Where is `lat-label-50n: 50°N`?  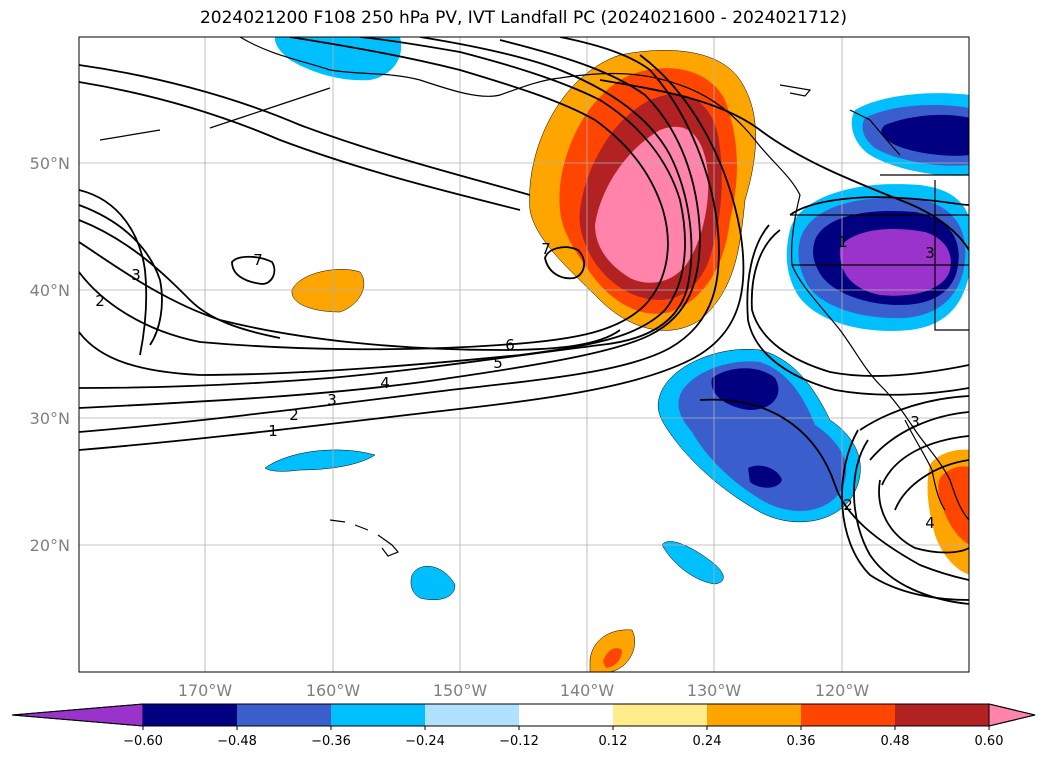
lat-label-50n: 50°N is located at coordinates (50, 163).